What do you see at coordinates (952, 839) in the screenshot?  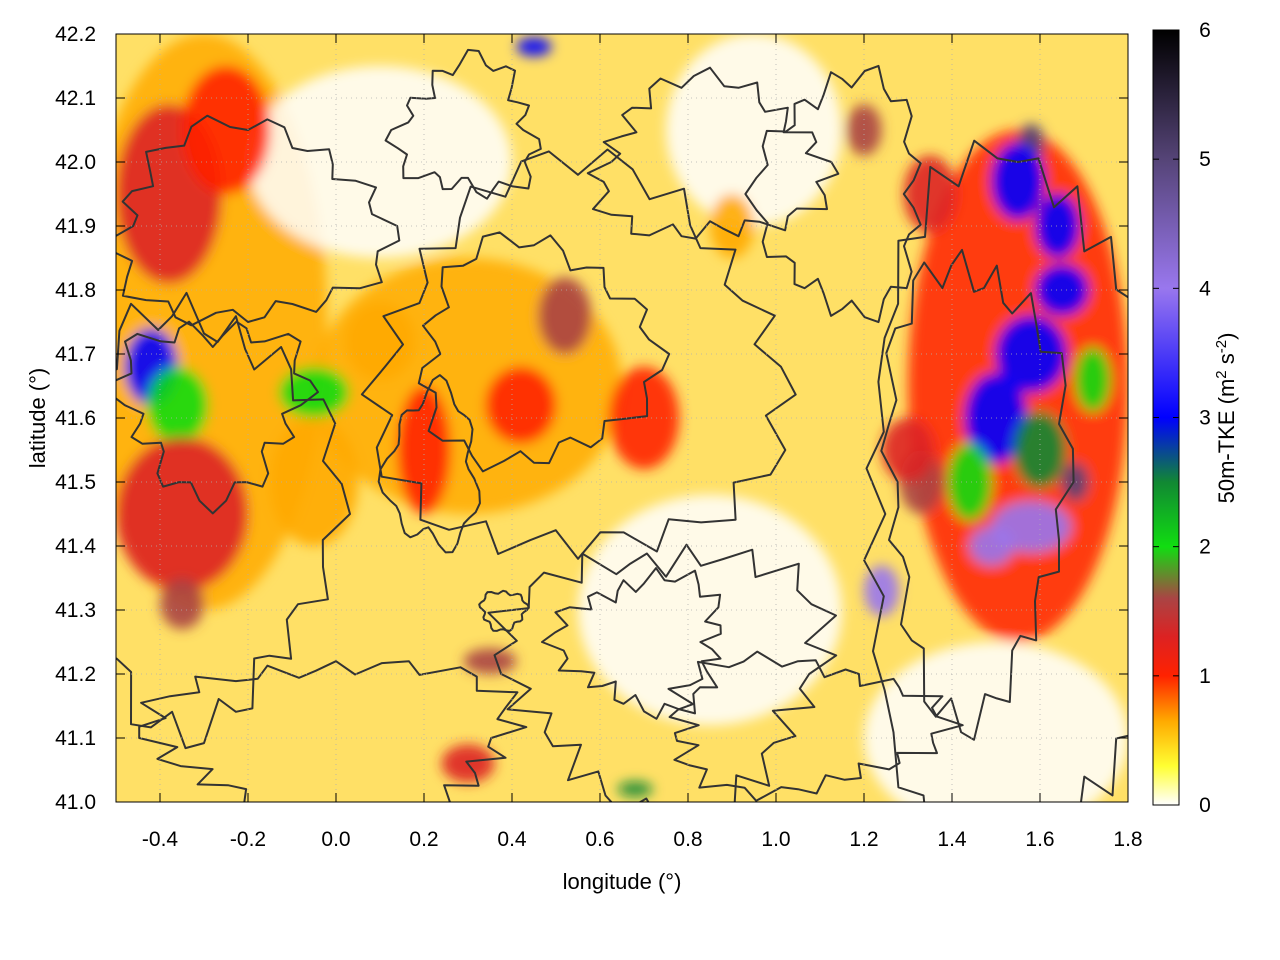 I see `x-tick-label: 1.4` at bounding box center [952, 839].